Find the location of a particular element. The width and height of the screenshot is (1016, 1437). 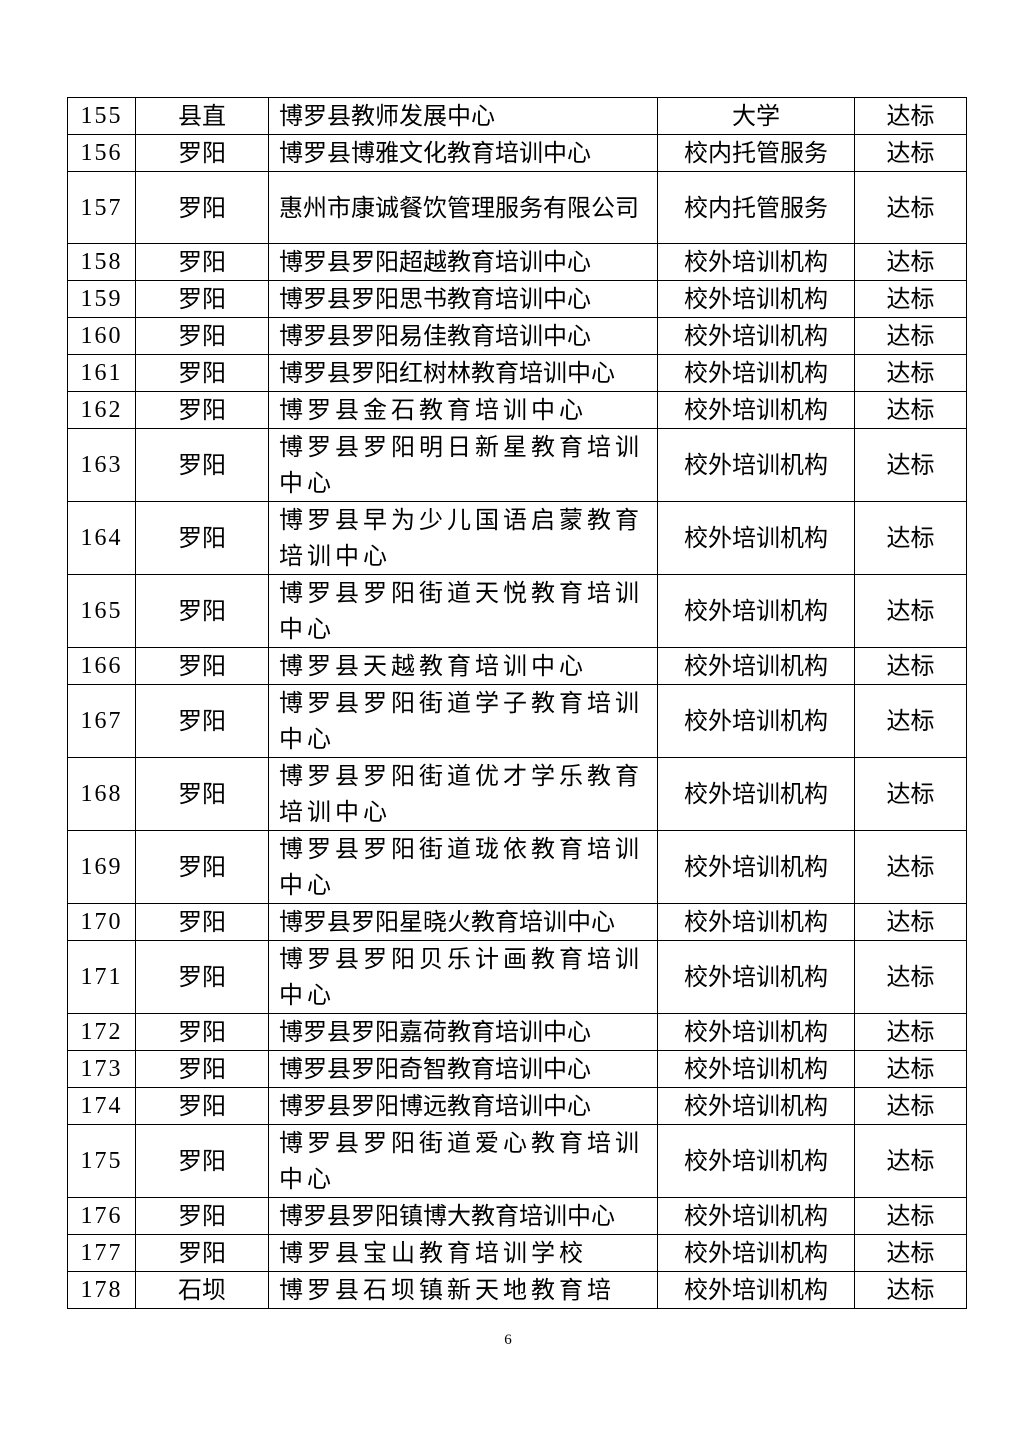

table-row: 160 罗阳 博罗县罗阳易佳教育培训中心 校外培训机构 达标 is located at coordinates (517, 336).